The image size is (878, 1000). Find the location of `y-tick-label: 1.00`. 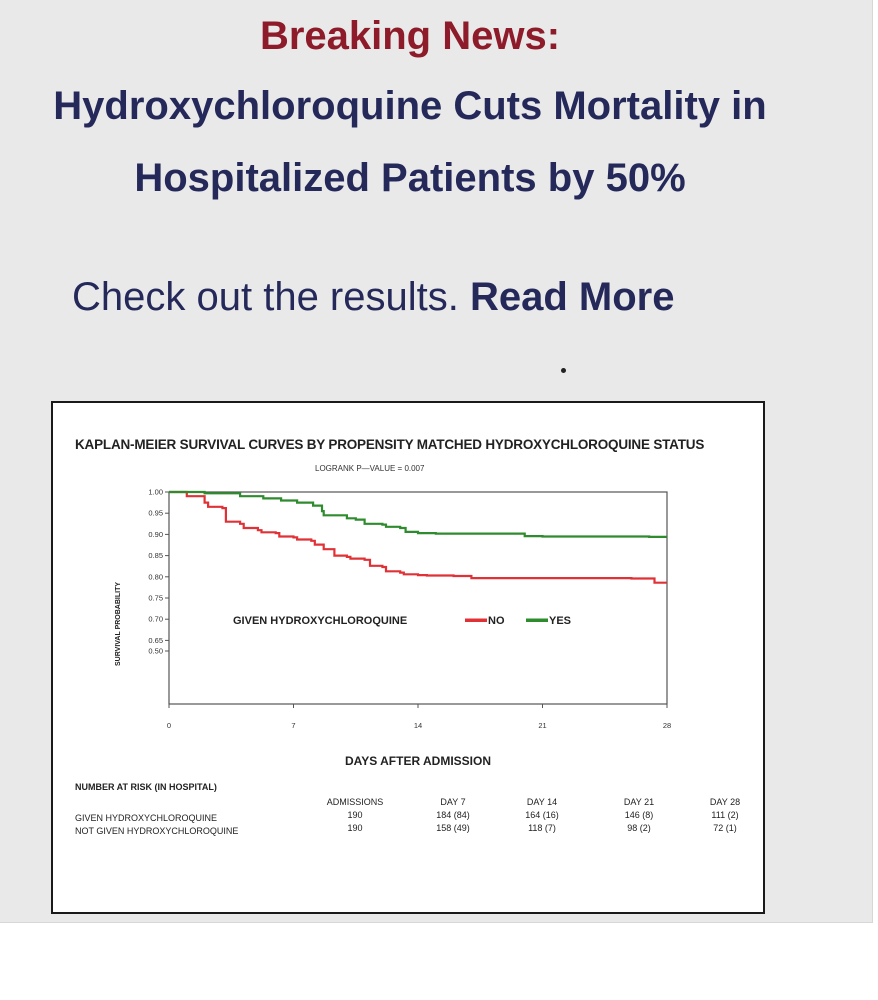

y-tick-label: 1.00 is located at coordinates (155, 492).